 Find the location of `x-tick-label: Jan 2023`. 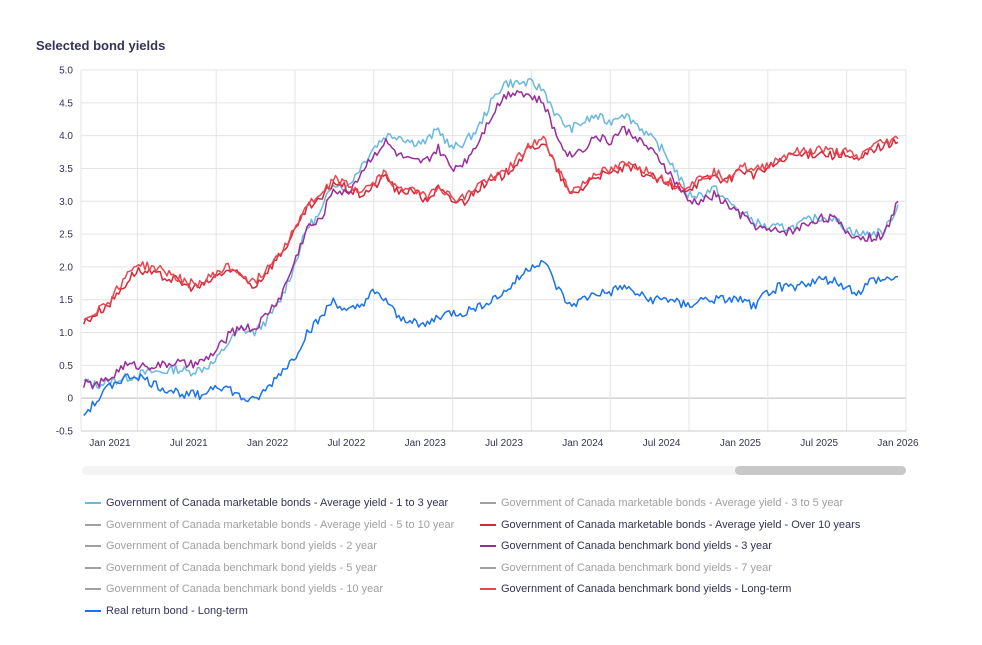

x-tick-label: Jan 2023 is located at coordinates (426, 443).